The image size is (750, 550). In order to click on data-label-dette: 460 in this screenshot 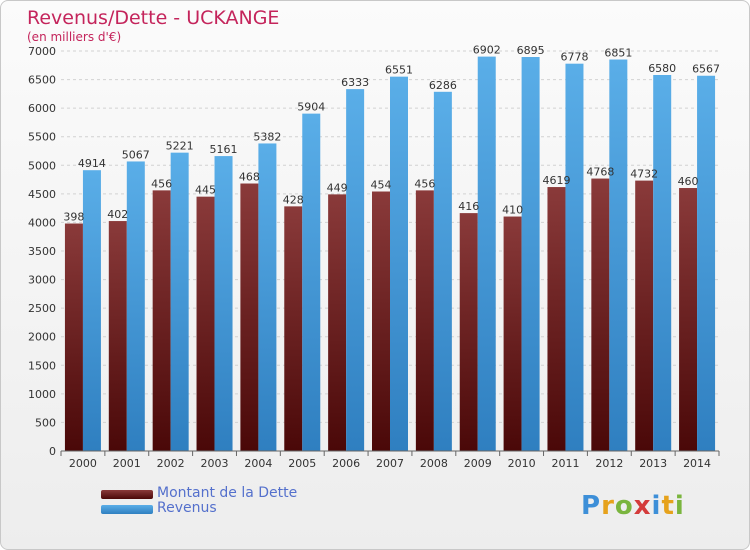, I will do `click(688, 181)`.